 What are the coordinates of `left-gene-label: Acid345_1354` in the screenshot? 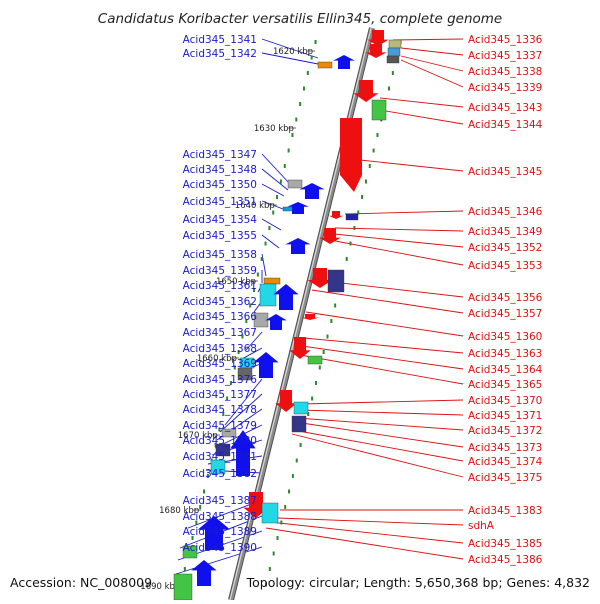 It's located at (220, 220).